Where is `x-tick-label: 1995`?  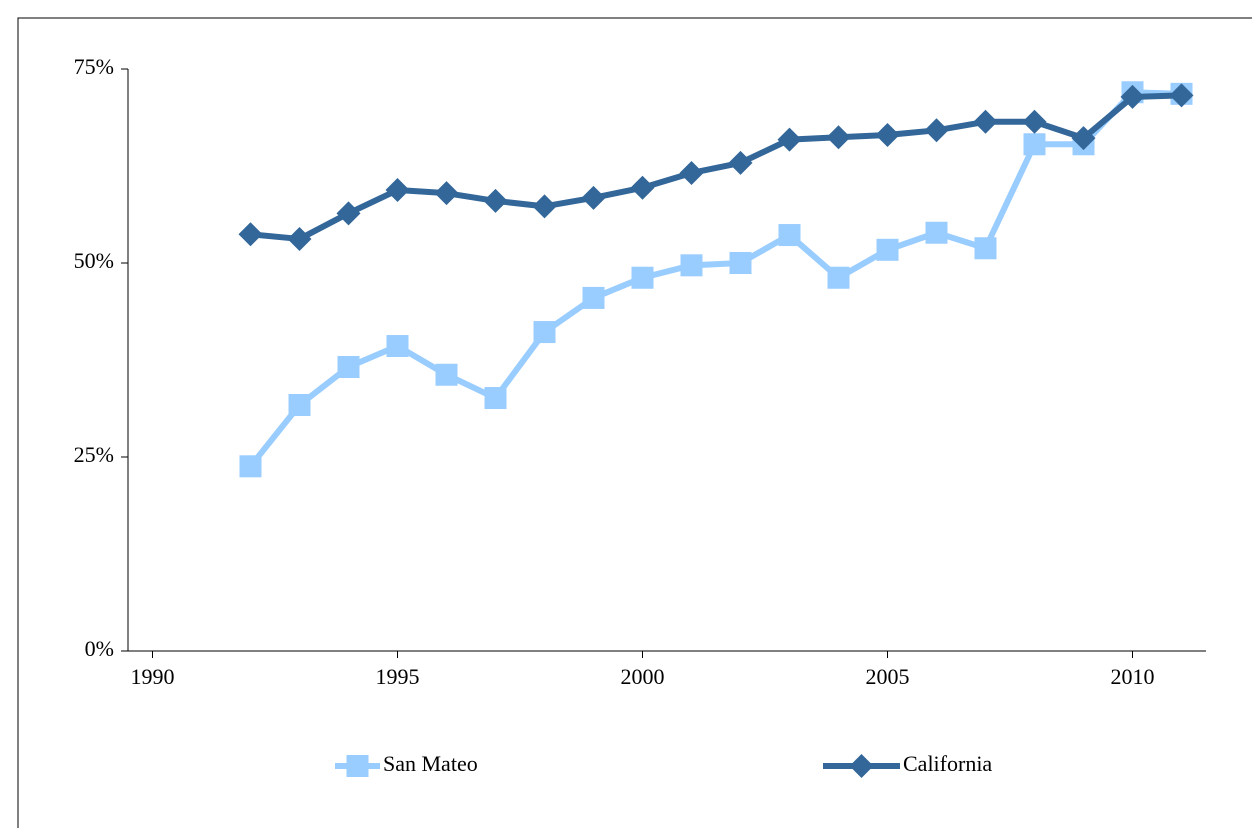
x-tick-label: 1995 is located at coordinates (398, 676).